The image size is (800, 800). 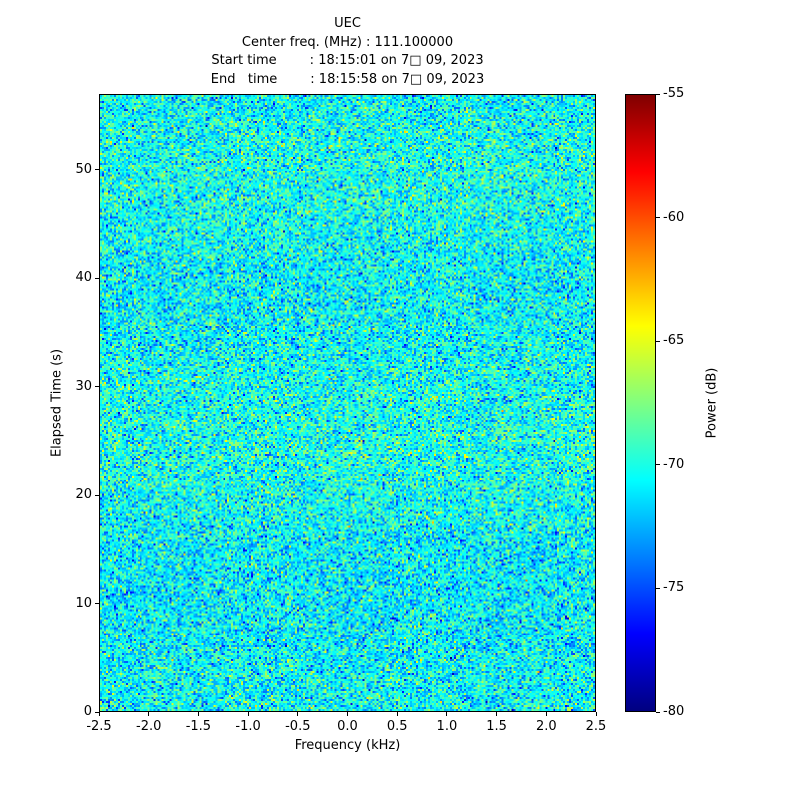 I want to click on x-tick-label: 1.0, so click(x=447, y=726).